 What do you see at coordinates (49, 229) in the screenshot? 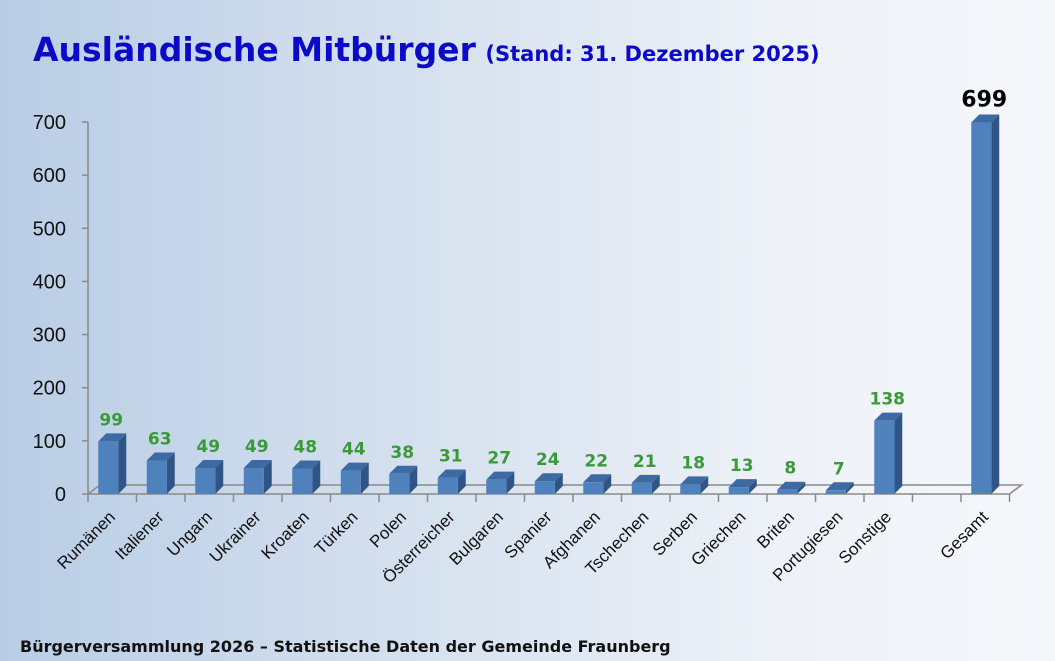
I see `y-tick-label: 500` at bounding box center [49, 229].